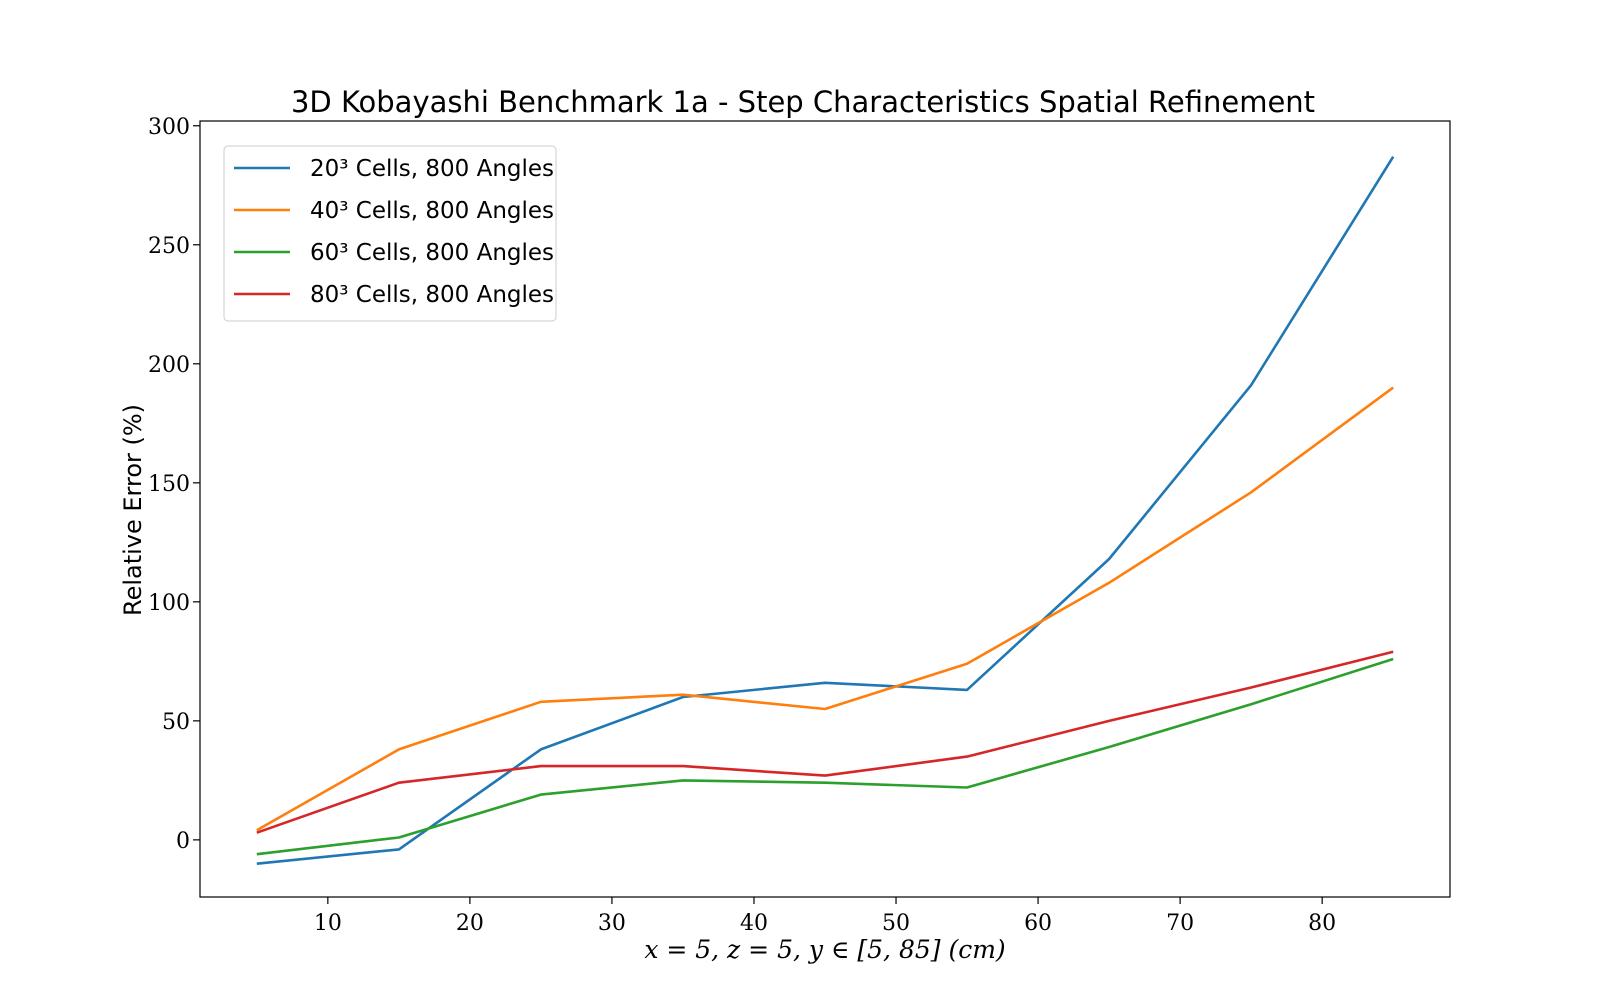 Image resolution: width=1600 pixels, height=1000 pixels. I want to click on y-tick-label: 200, so click(169, 365).